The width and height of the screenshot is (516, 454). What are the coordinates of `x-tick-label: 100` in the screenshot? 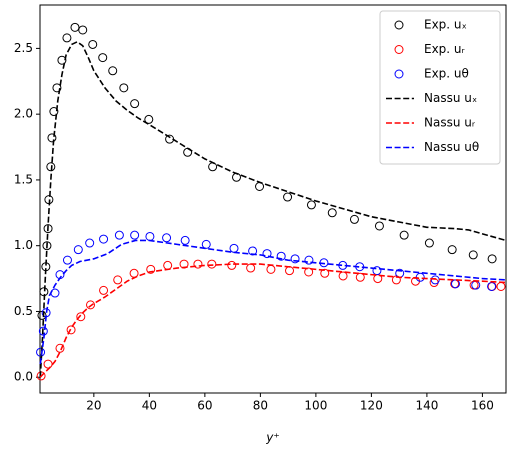 It's located at (315, 406).